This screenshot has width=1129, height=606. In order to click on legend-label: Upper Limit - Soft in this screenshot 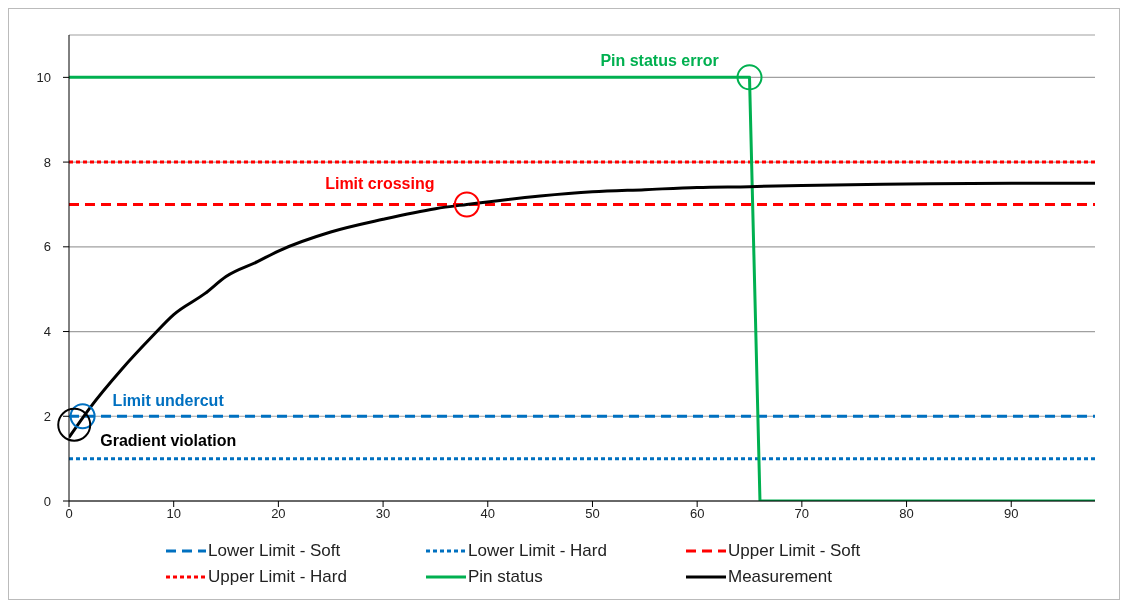, I will do `click(794, 551)`.